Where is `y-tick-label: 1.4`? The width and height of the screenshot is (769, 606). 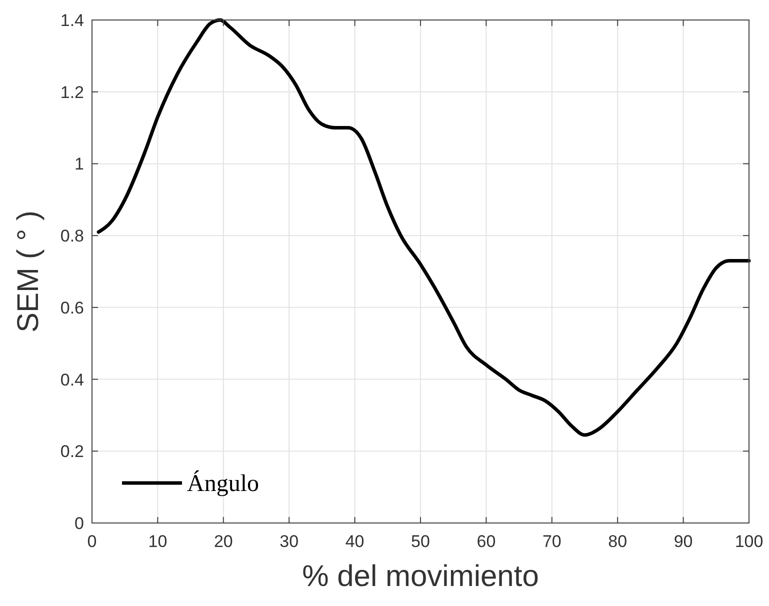 y-tick-label: 1.4 is located at coordinates (72, 20).